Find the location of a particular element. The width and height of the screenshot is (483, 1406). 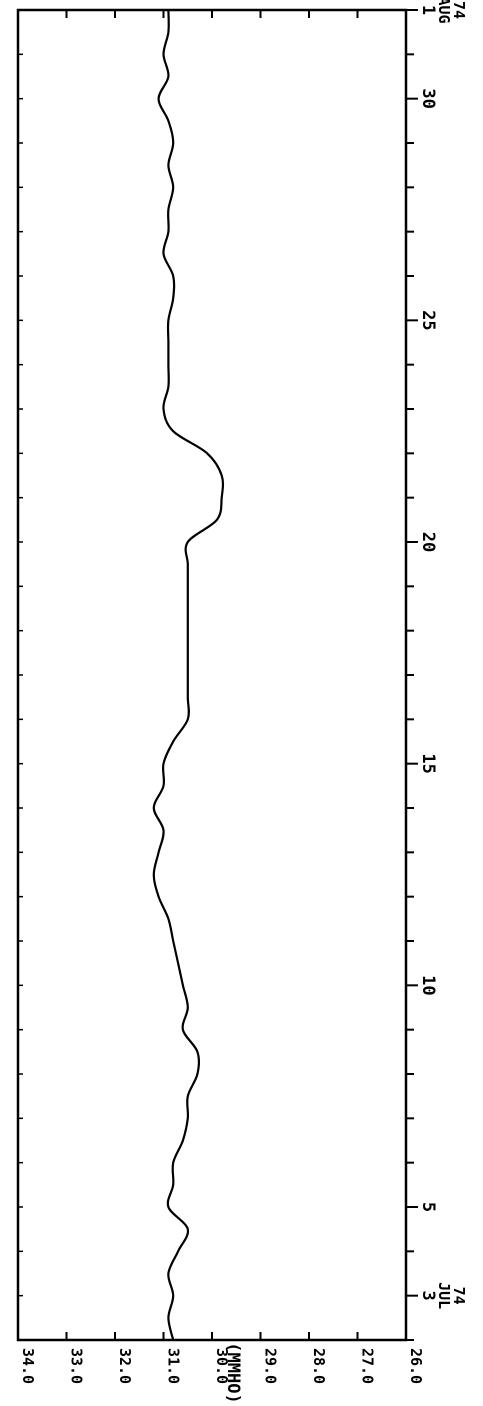

y-tick-label: 31.0 is located at coordinates (174, 1366).